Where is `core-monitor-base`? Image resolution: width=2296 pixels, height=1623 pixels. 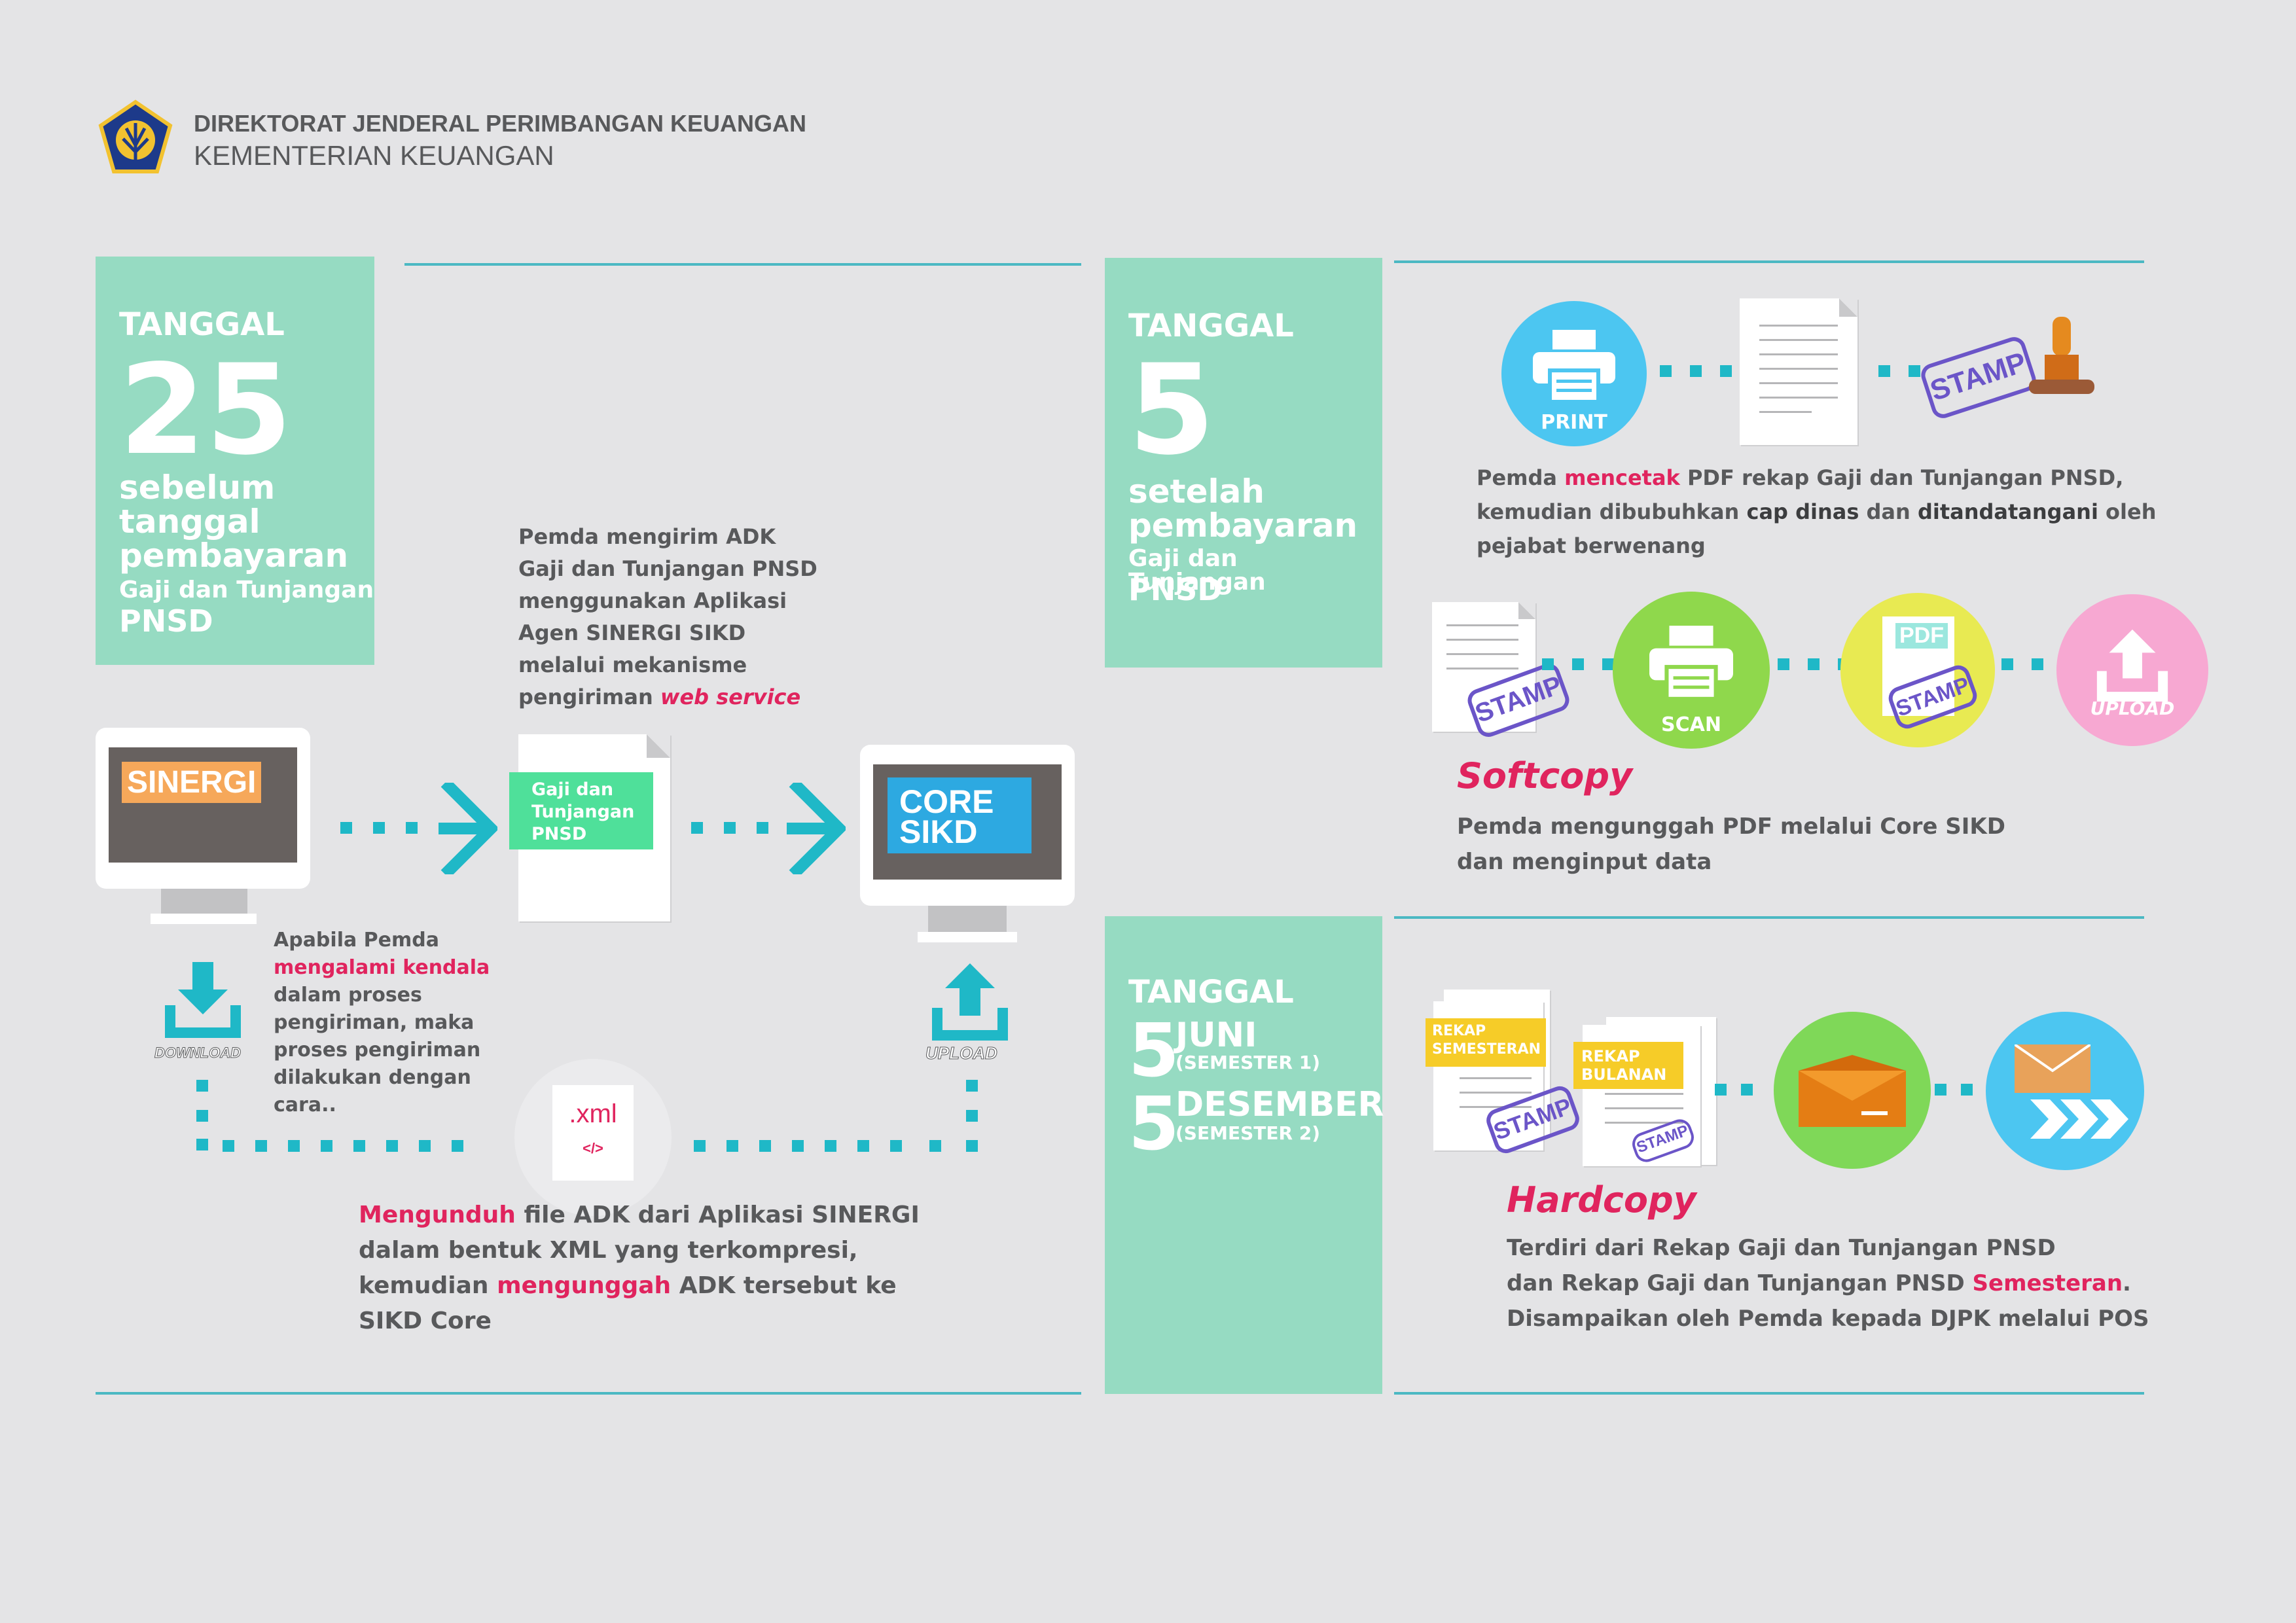
core-monitor-base is located at coordinates (967, 937).